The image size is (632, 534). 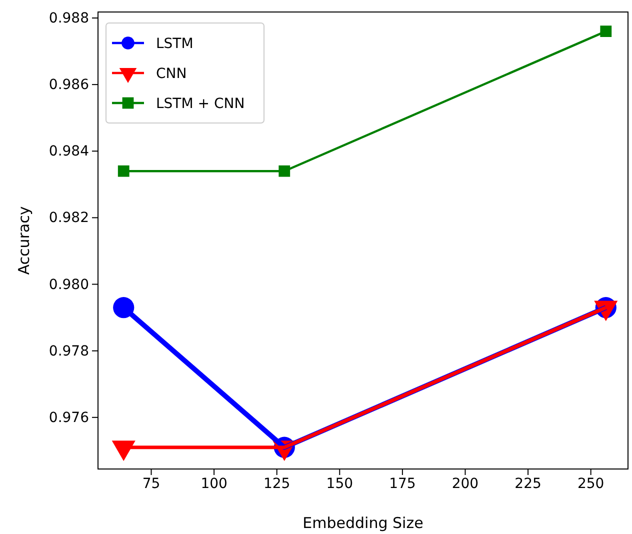 I want to click on x-tick-label: 100, so click(x=214, y=484).